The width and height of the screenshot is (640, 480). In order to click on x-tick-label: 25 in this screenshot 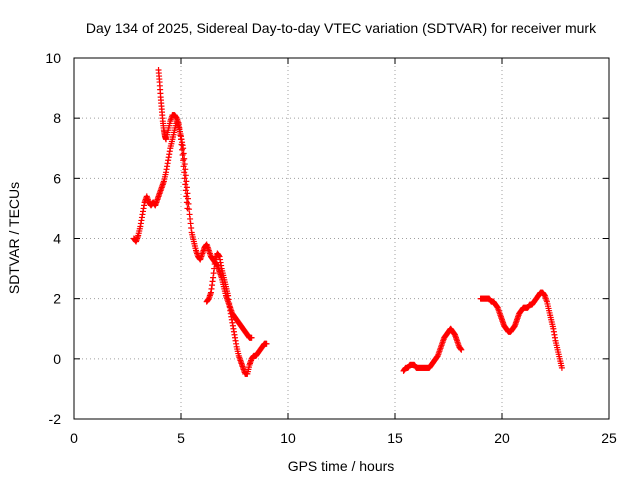, I will do `click(609, 438)`.